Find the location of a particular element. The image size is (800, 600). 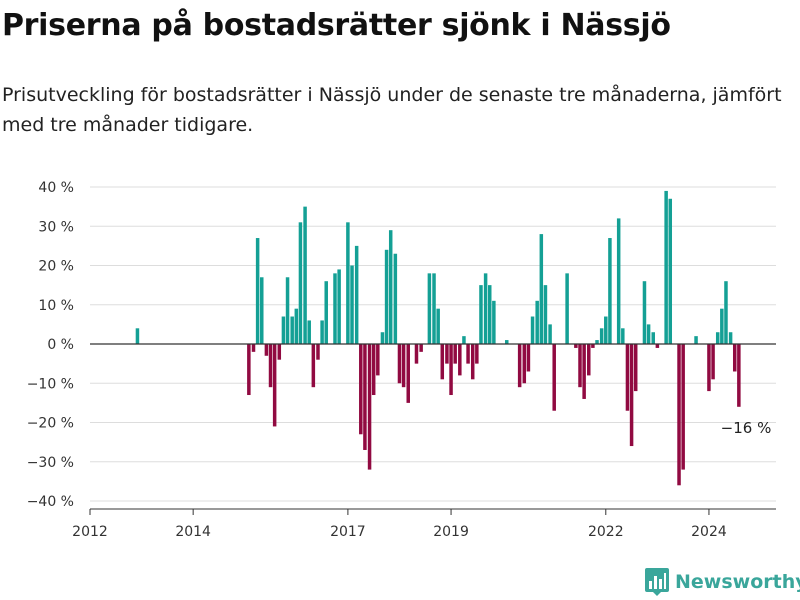

chart-title: Priserna på bostadsrätter sjönk i Nässjö is located at coordinates (336, 25).